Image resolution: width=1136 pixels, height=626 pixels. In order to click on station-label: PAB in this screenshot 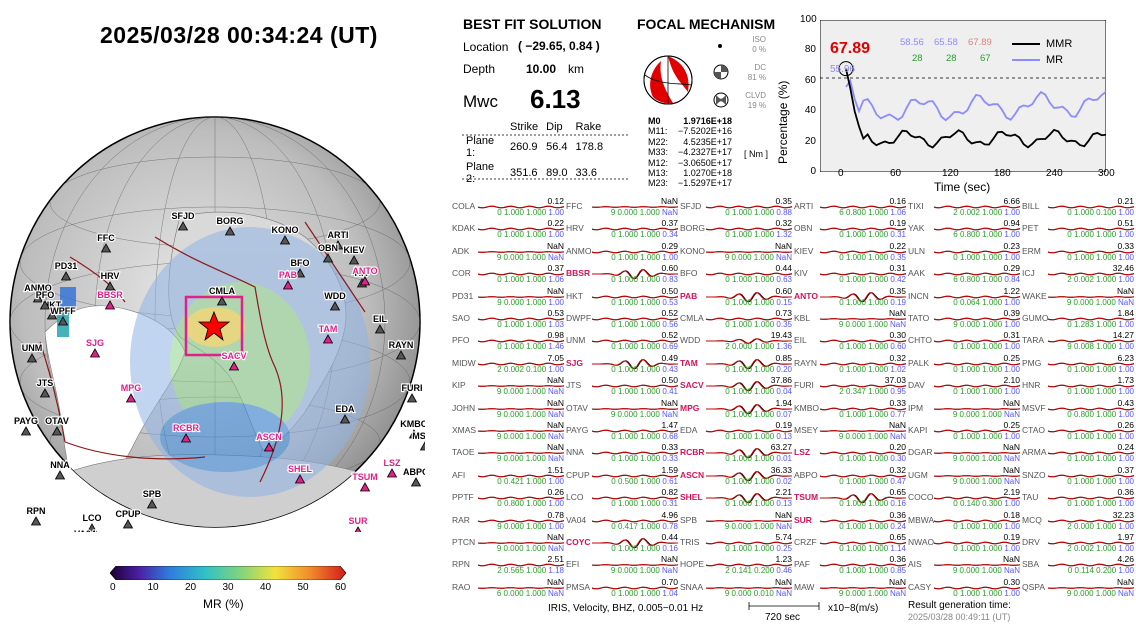, I will do `click(288, 275)`.